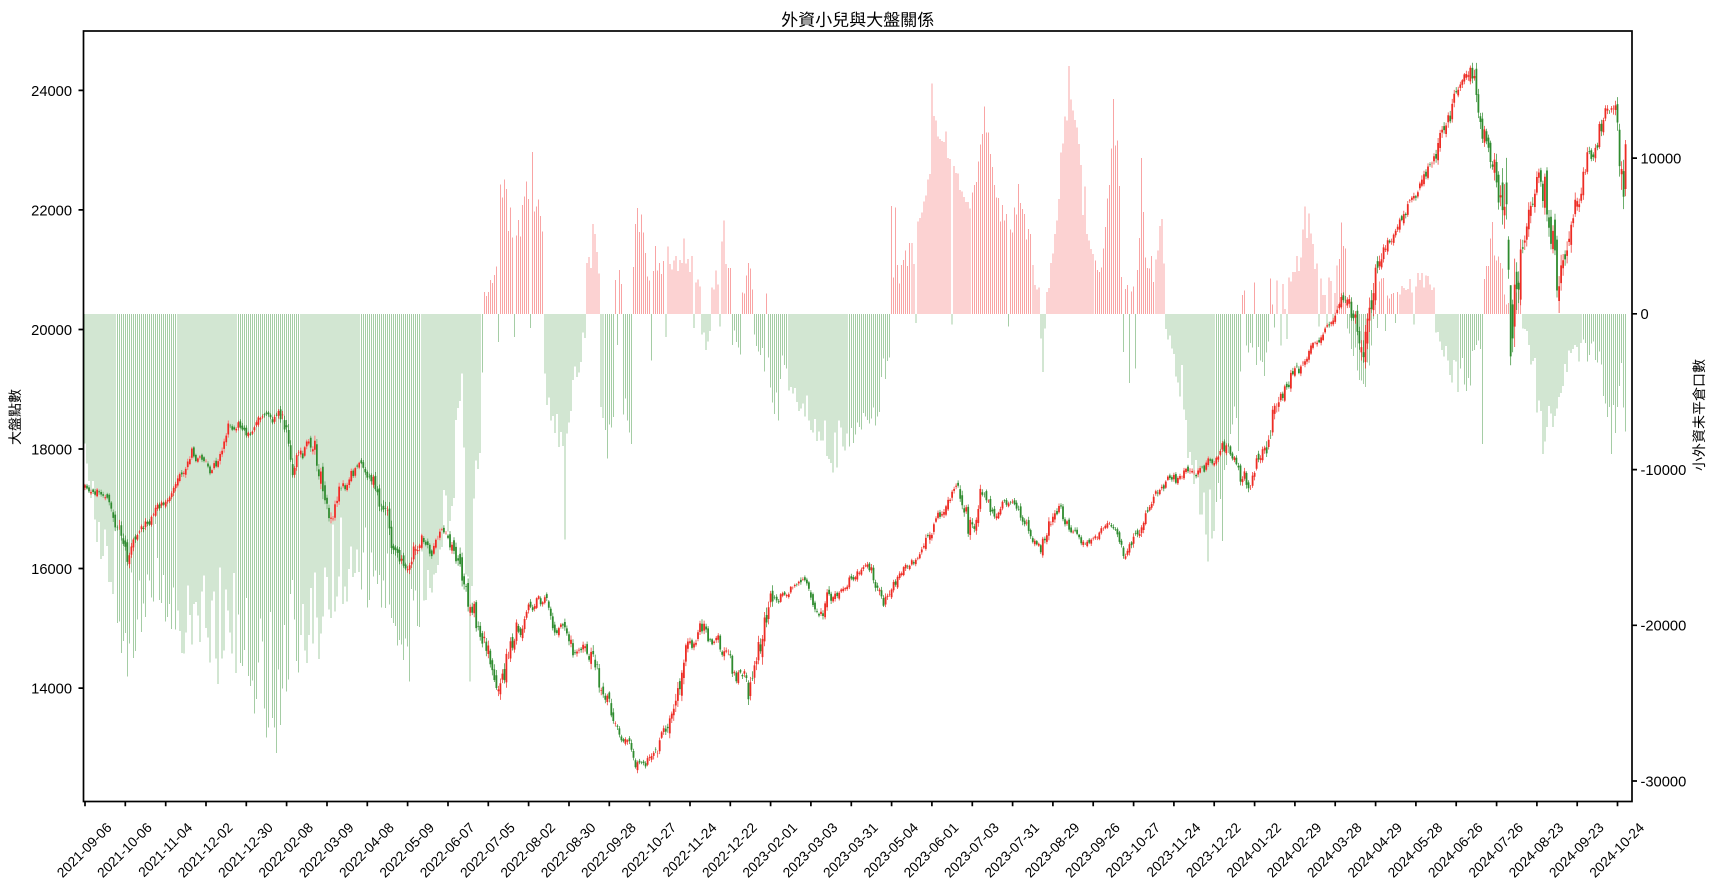  I want to click on svg-text: 22000, so click(51, 211).